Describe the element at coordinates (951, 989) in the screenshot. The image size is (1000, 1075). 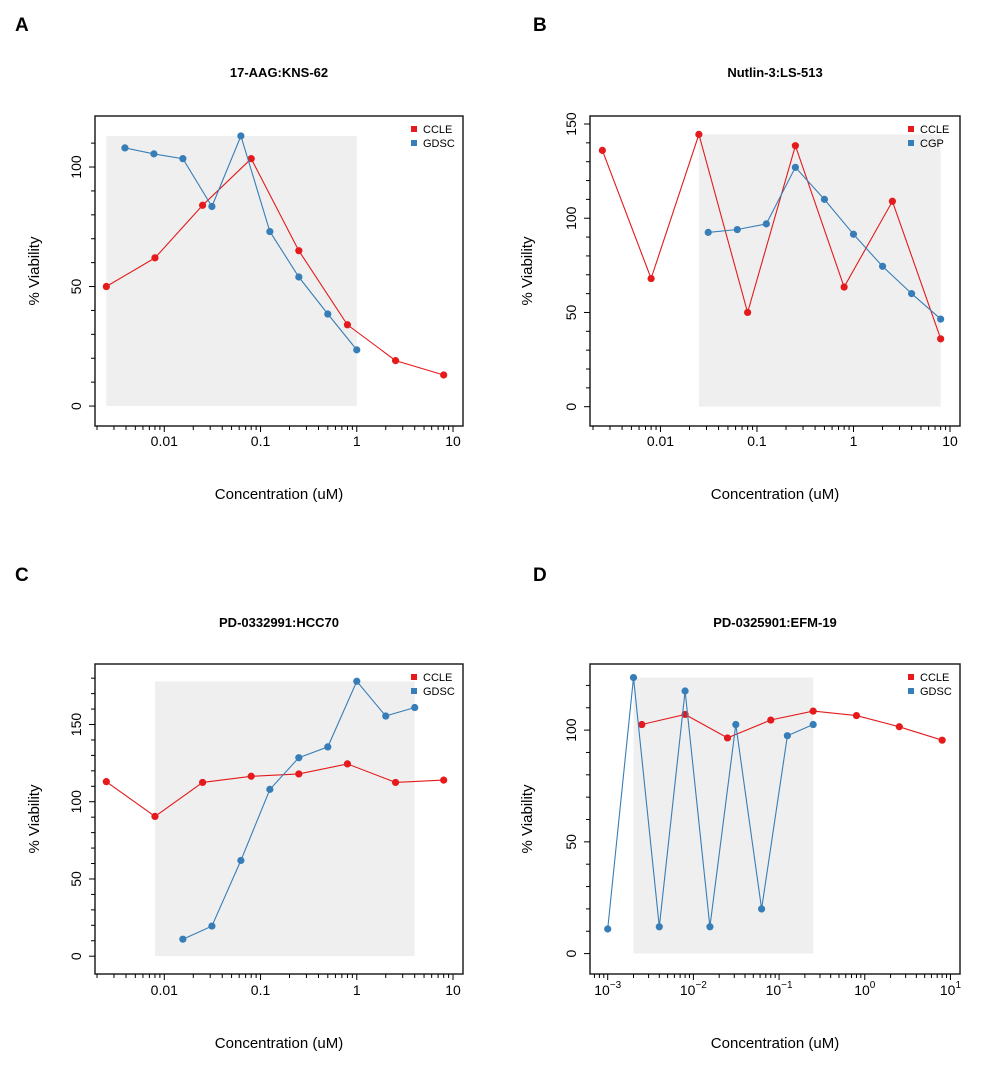
I see `x-tick-label: 10¹` at that location.